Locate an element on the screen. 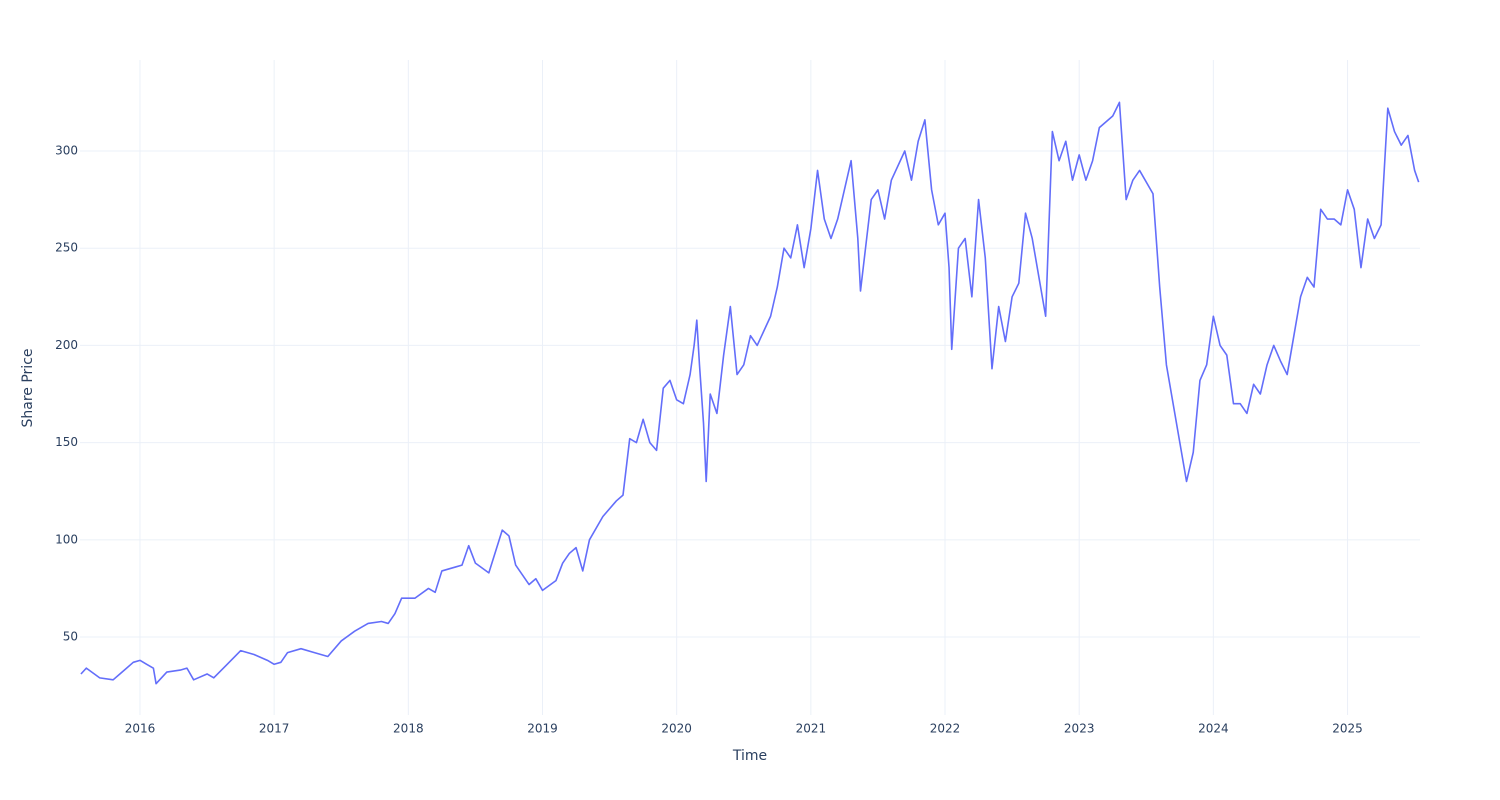 This screenshot has width=1500, height=800. x-tick-label: 2016 is located at coordinates (140, 729).